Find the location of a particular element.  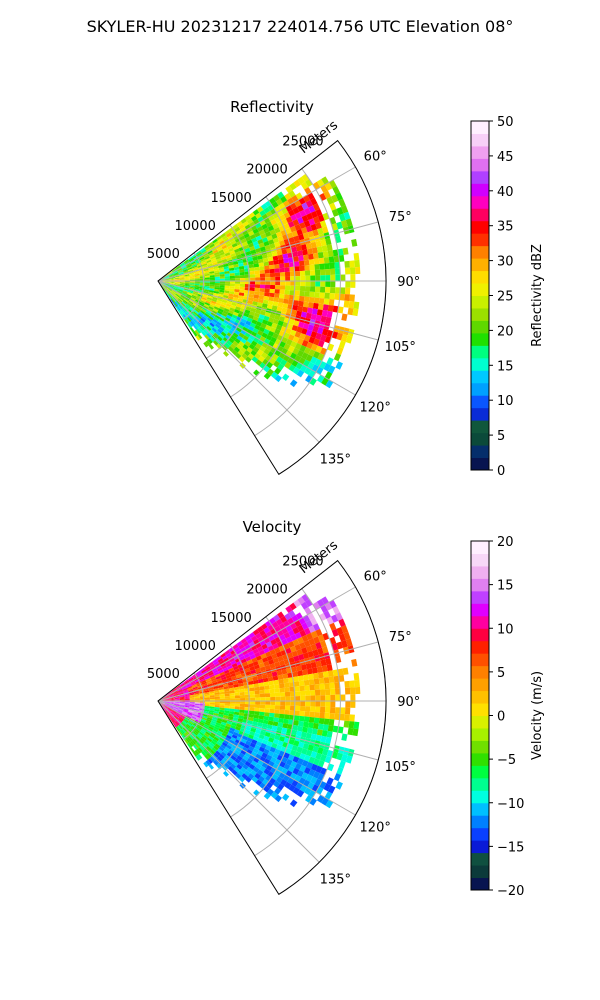

azimuth-tick-label: 105° is located at coordinates (400, 347).